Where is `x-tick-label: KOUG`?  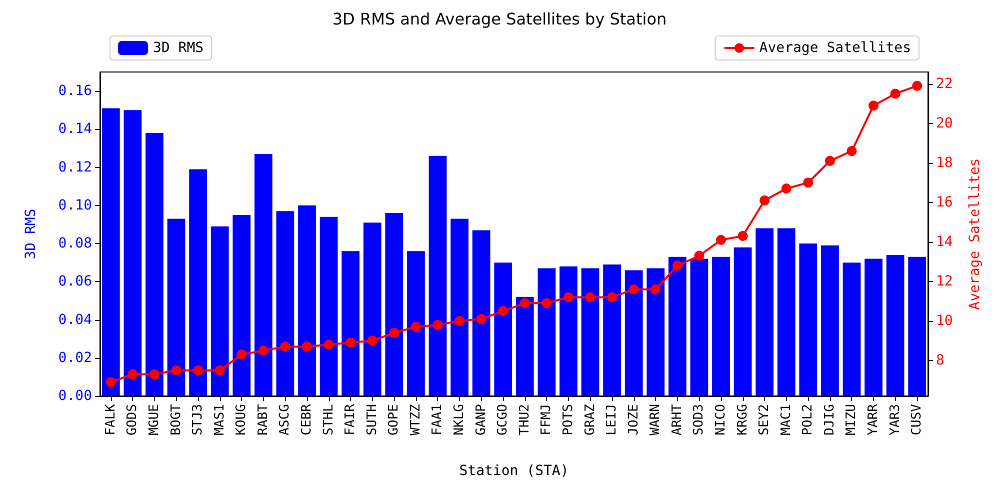
x-tick-label: KOUG is located at coordinates (242, 420).